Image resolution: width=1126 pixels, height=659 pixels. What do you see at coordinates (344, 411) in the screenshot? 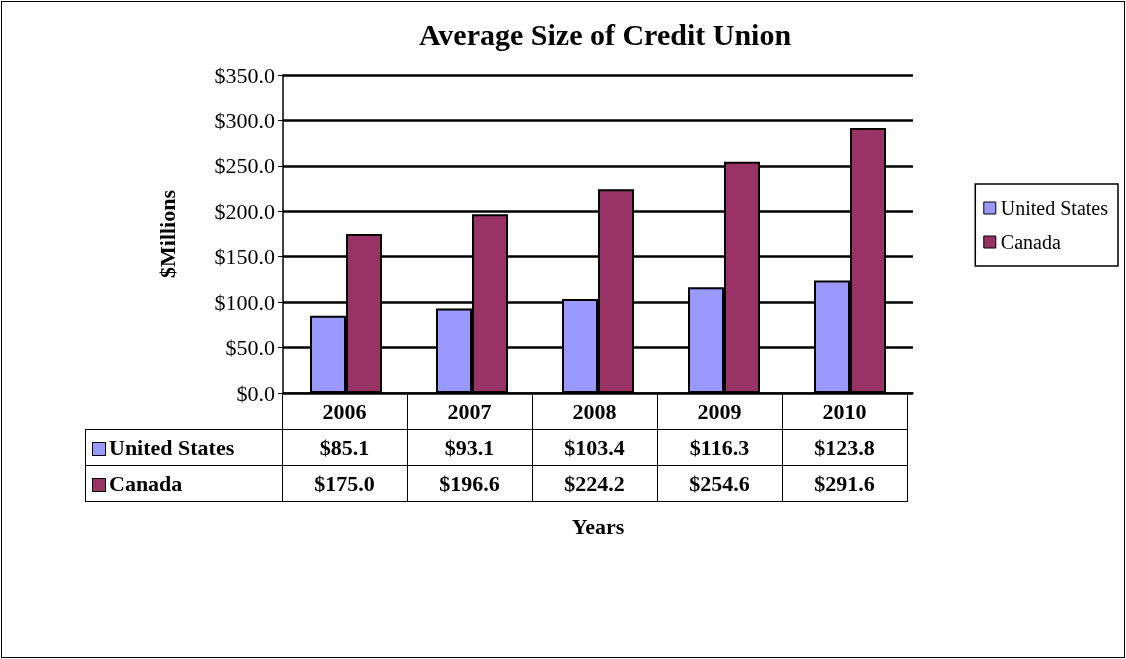
I see `x-tick-label: 2006` at bounding box center [344, 411].